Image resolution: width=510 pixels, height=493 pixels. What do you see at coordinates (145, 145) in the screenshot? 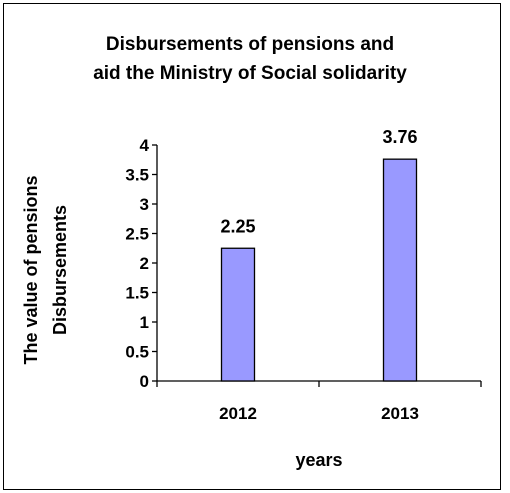
I see `y-tick-label: 4` at bounding box center [145, 145].